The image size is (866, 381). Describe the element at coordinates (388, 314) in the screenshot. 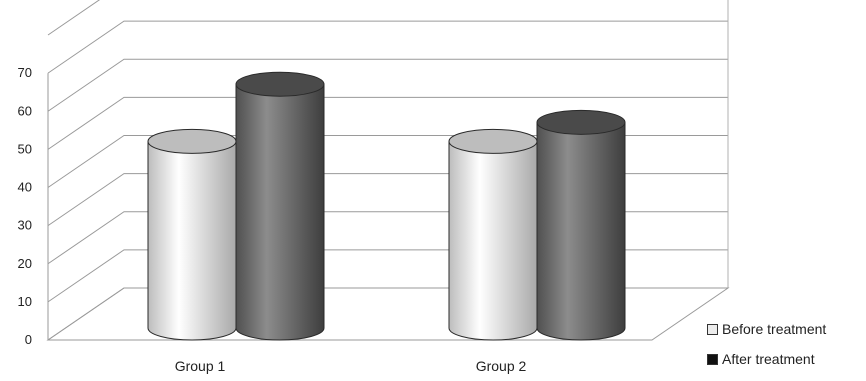

I see `floor` at that location.